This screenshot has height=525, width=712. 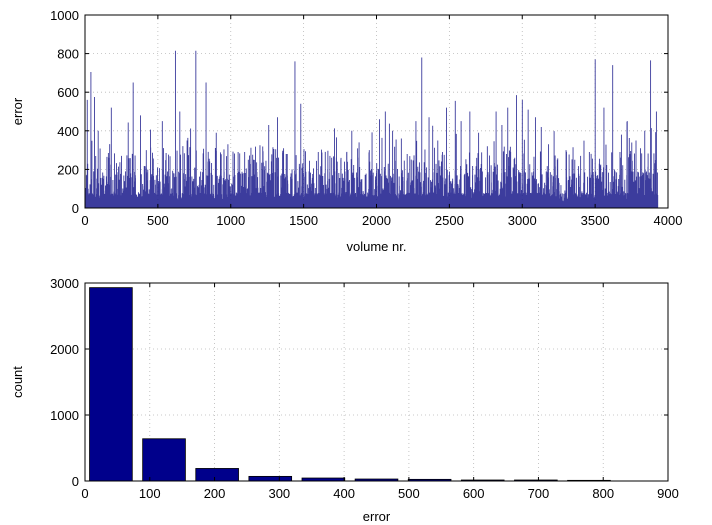 I want to click on x-tick-label: 400, so click(x=344, y=493).